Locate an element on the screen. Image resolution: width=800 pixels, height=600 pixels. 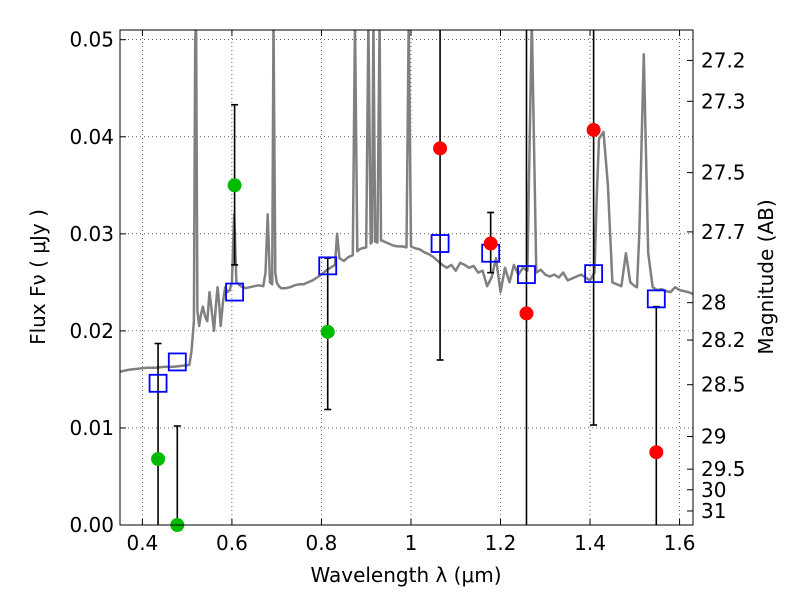
mag-tick-label: 27.5 is located at coordinates (723, 173).